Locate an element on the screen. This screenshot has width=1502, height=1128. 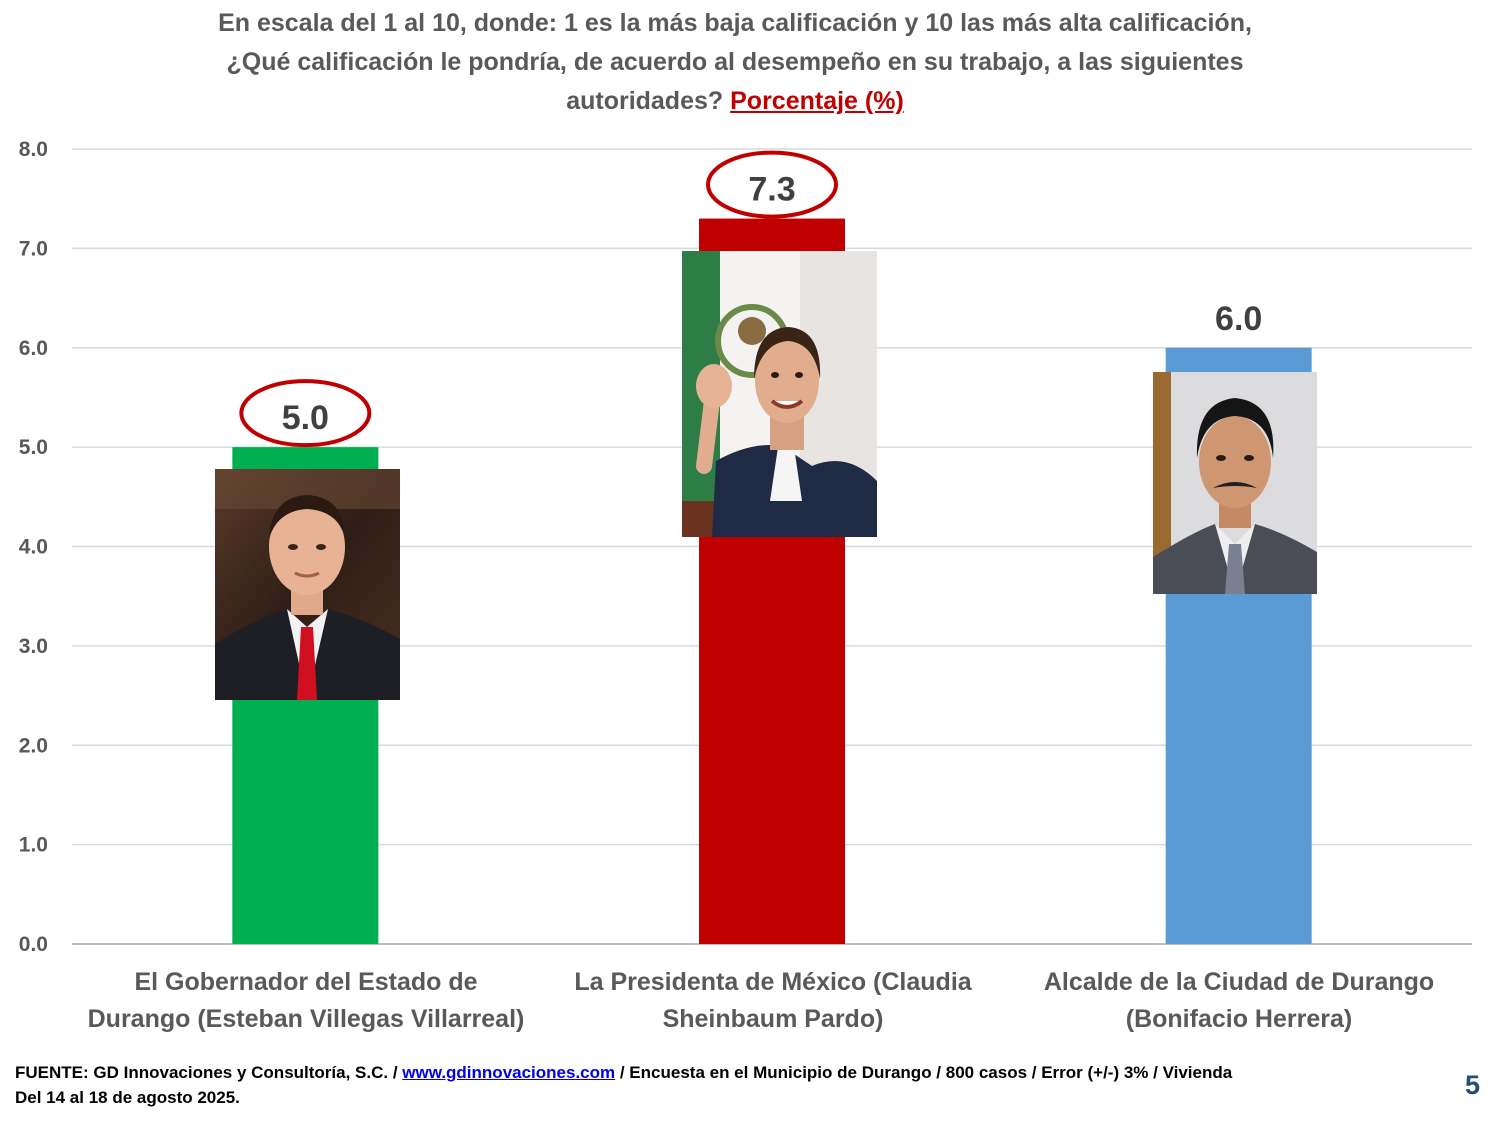
category-label-1-line-1: La Presidenta de México (Claudia is located at coordinates (773, 982).